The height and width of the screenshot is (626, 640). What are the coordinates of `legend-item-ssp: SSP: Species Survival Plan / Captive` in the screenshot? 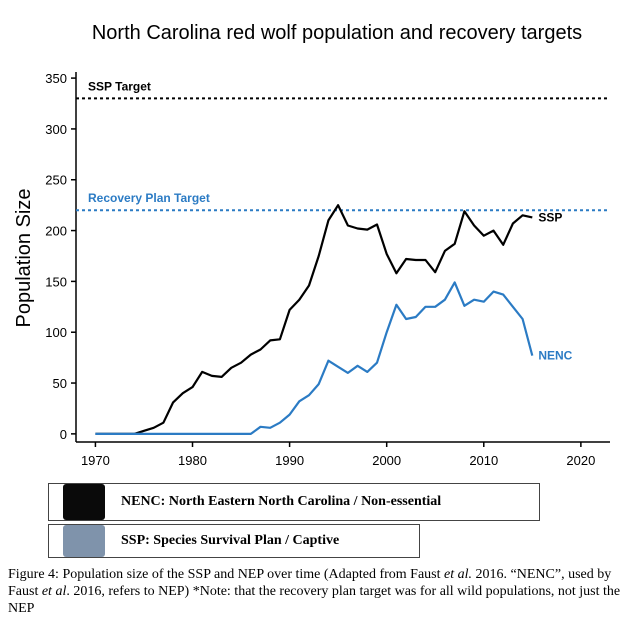 It's located at (234, 541).